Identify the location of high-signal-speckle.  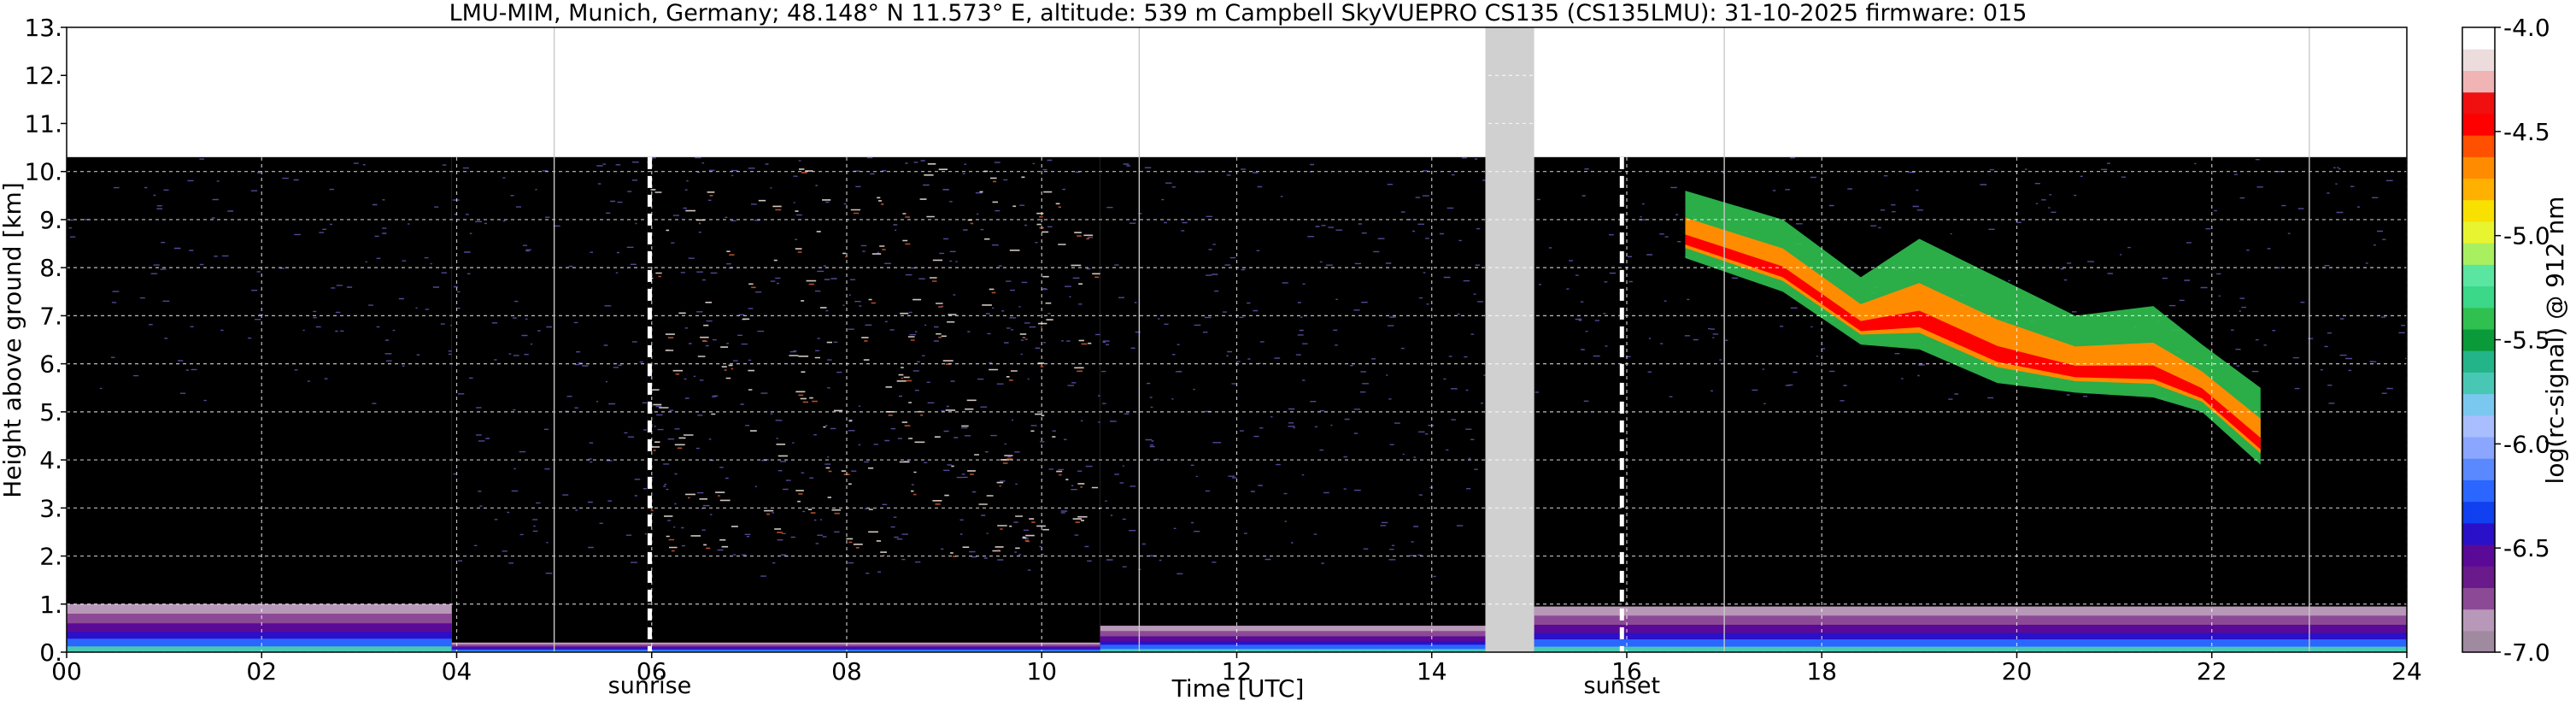
(877, 358).